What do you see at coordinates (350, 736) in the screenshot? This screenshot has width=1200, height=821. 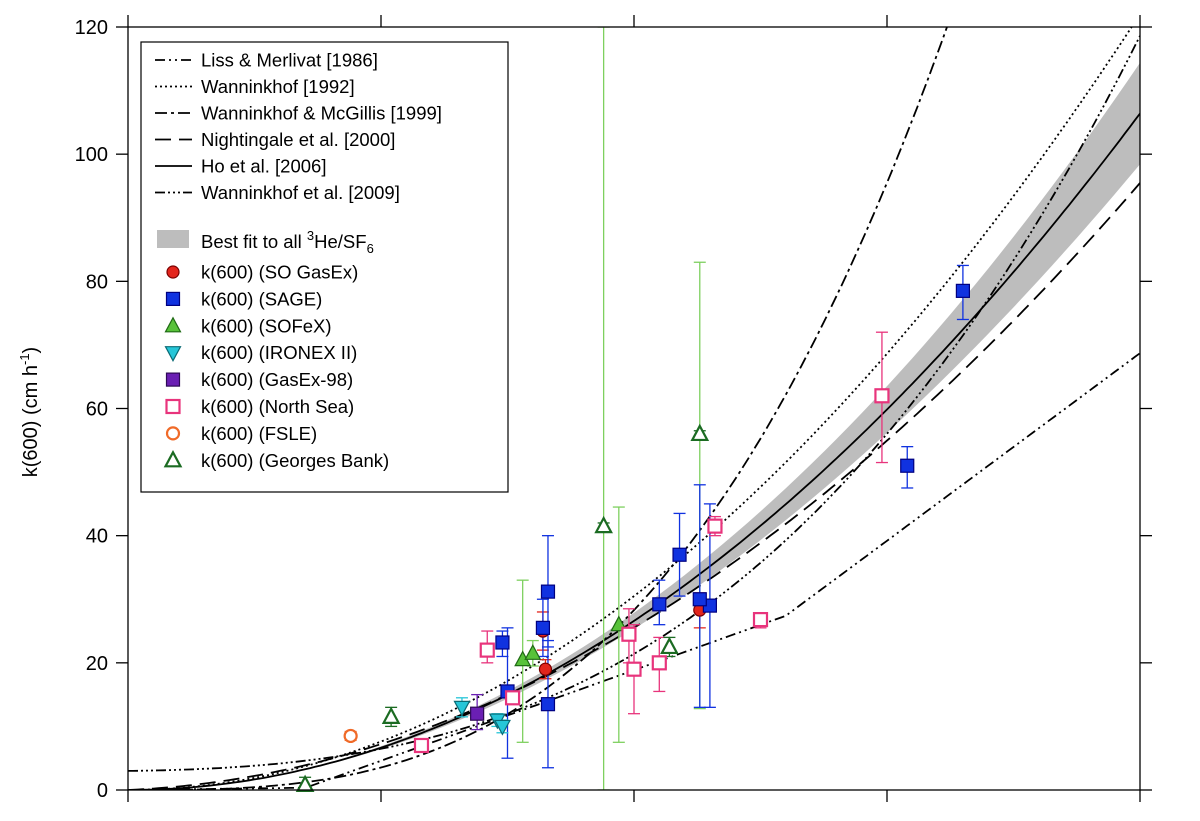 I see `point-s6-p0` at bounding box center [350, 736].